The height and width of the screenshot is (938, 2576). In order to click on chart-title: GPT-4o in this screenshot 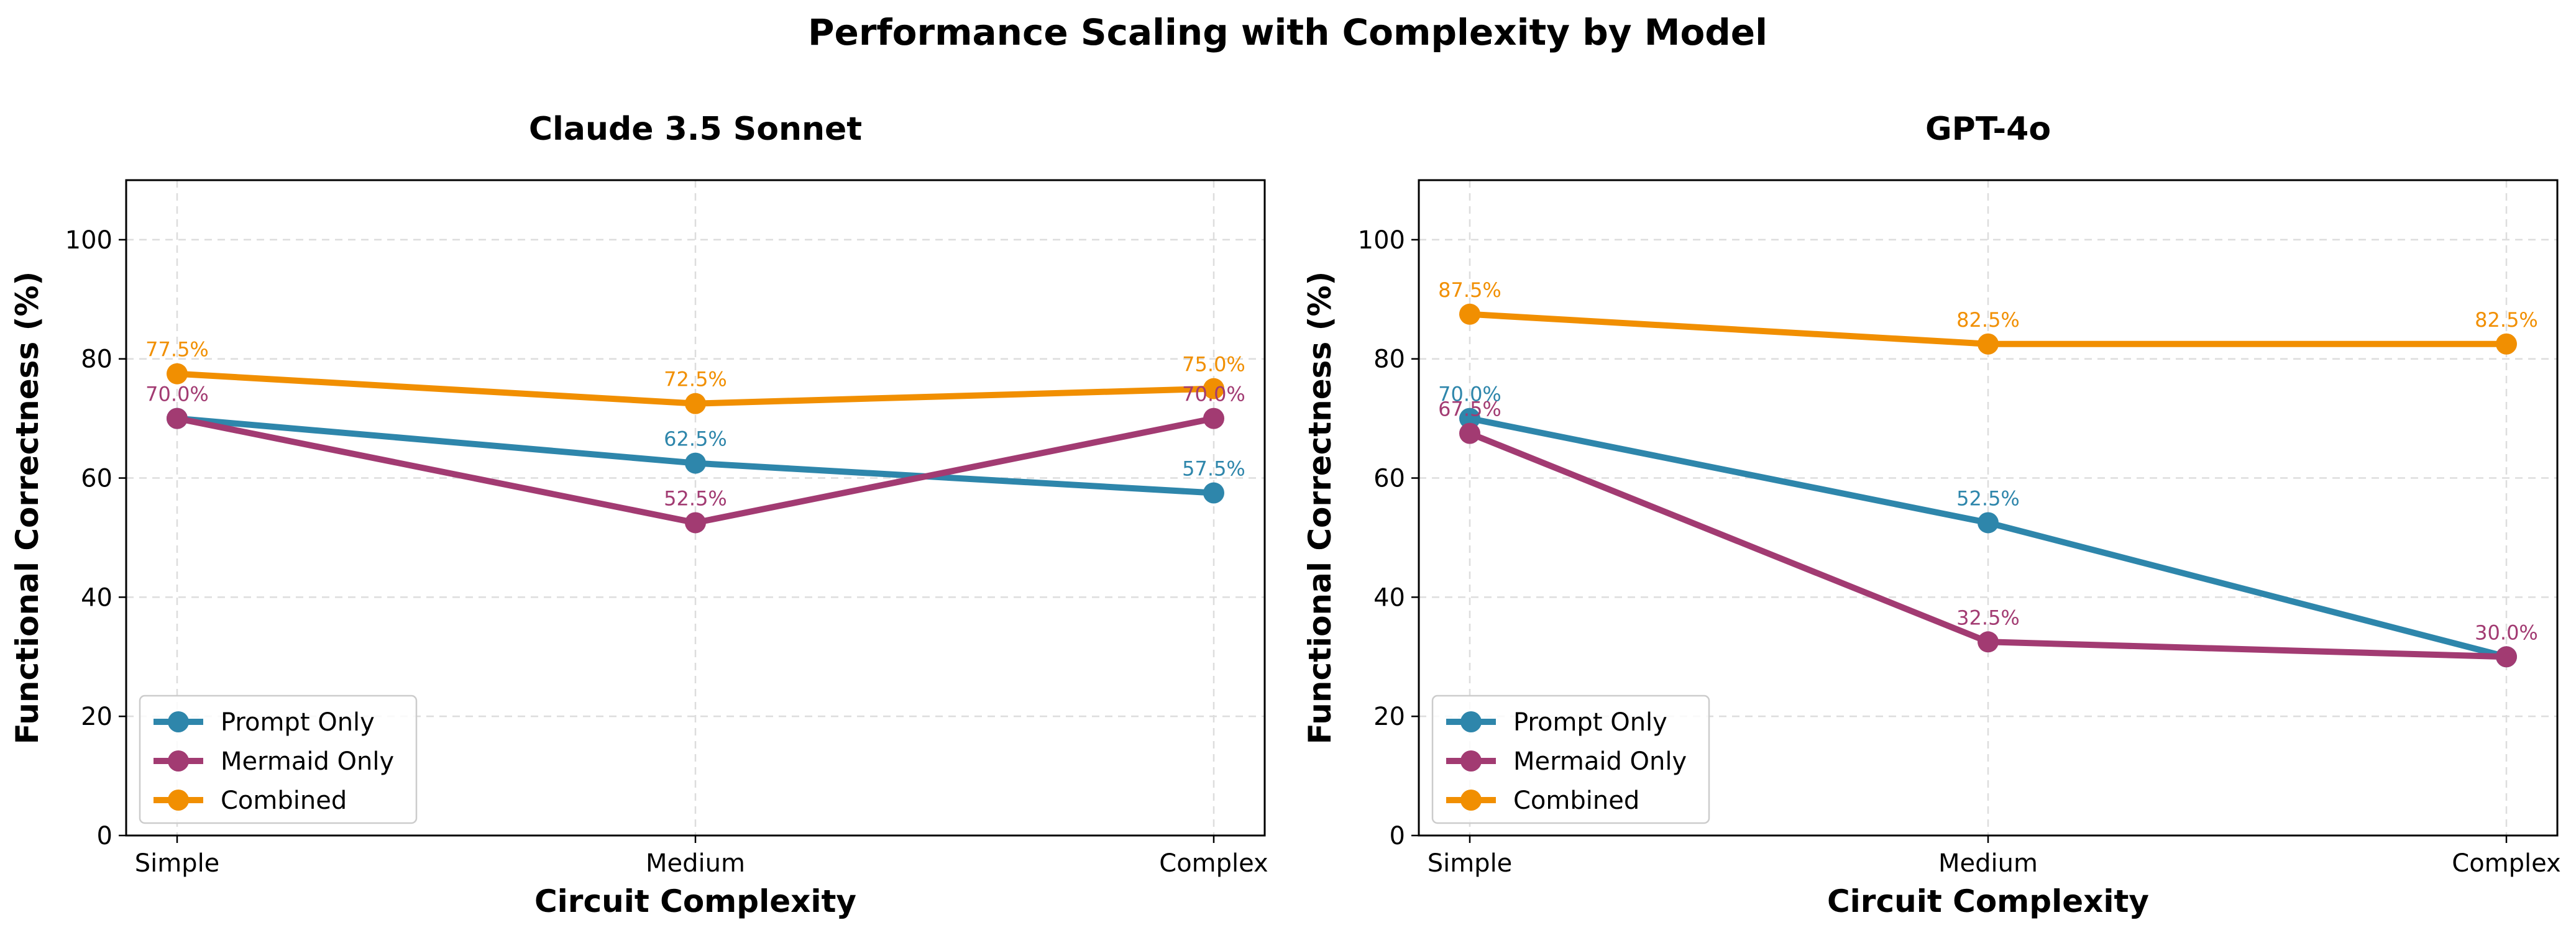, I will do `click(1988, 129)`.